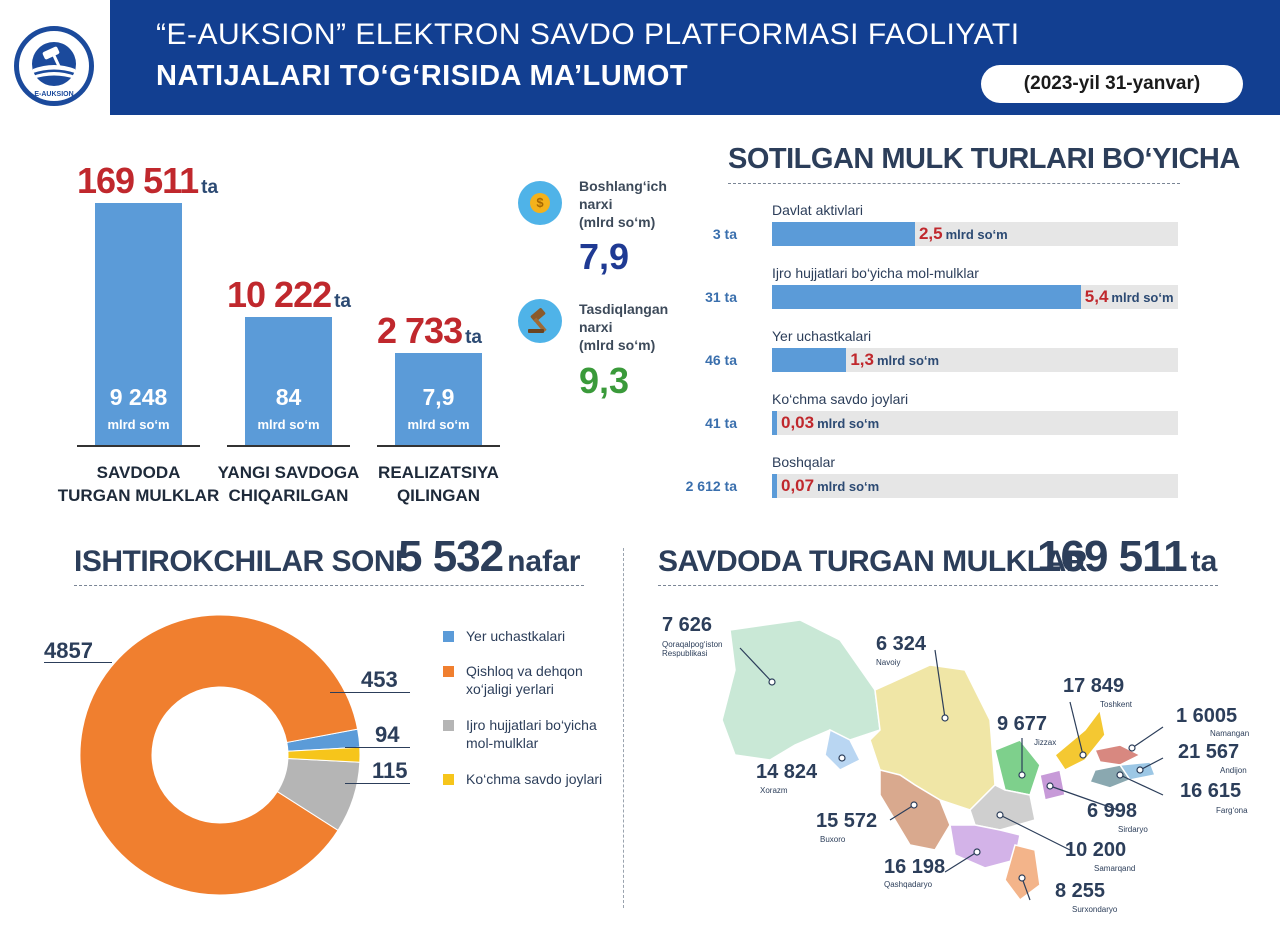 The height and width of the screenshot is (930, 1280). Describe the element at coordinates (68, 650) in the screenshot. I see `donut-label-1: 4857` at that location.